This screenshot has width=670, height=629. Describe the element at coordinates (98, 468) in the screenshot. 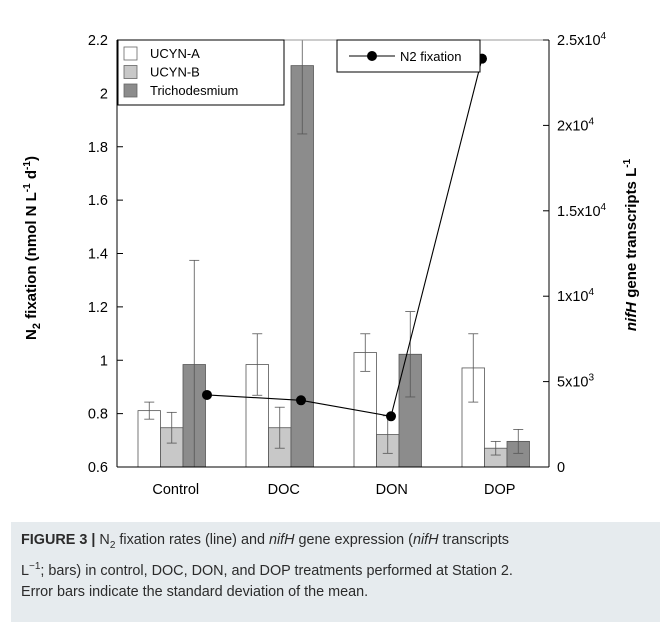

I see `left-tick-label: 0.6` at that location.